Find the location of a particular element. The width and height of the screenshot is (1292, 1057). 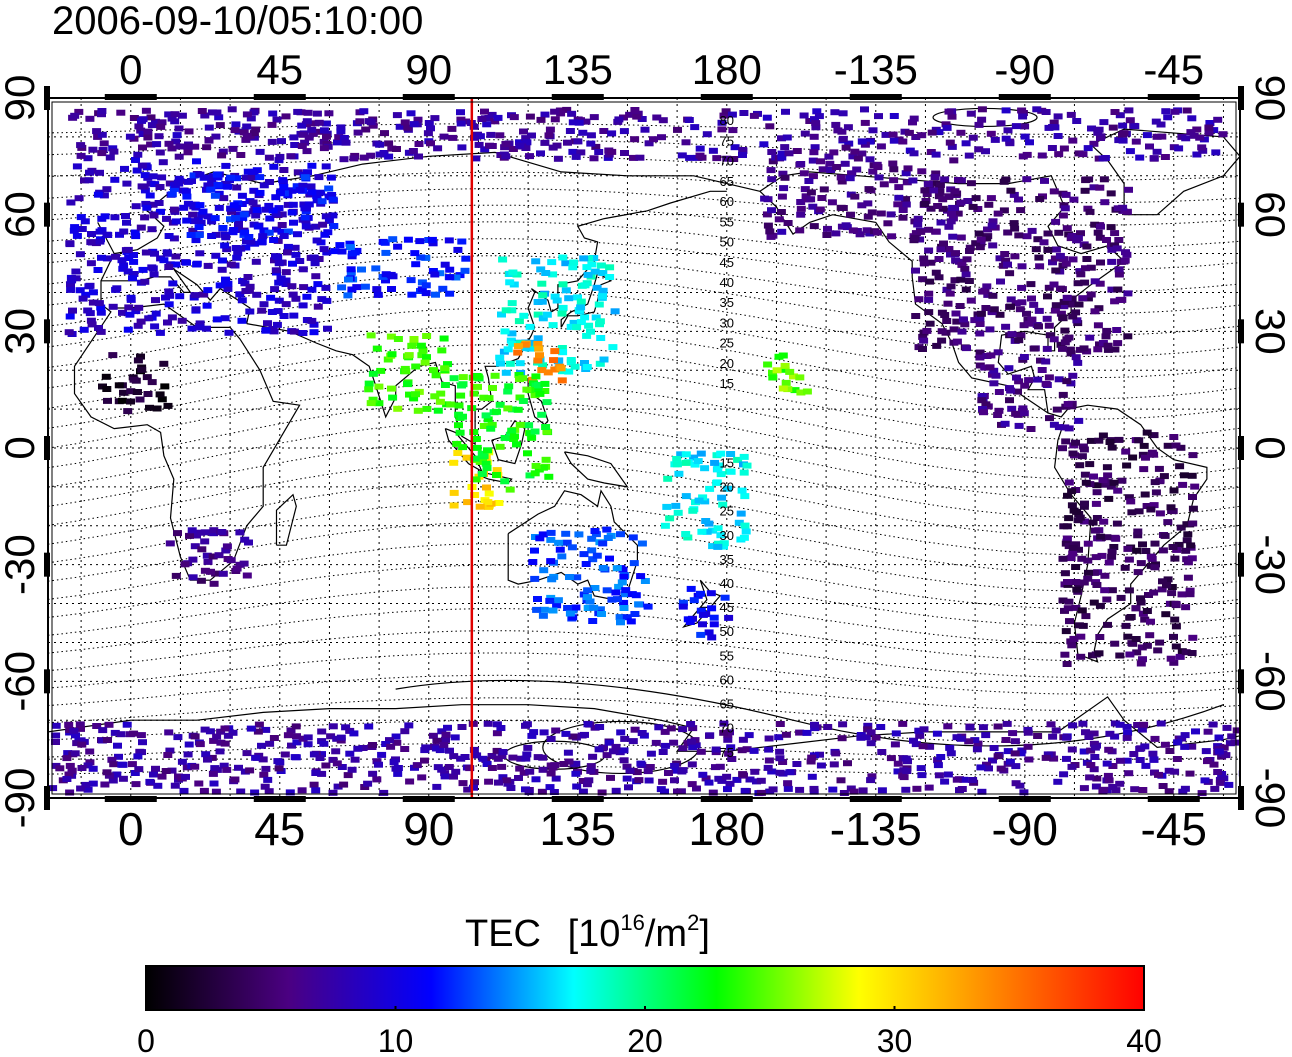

left-lat-label: 0 is located at coordinates (21, 447).